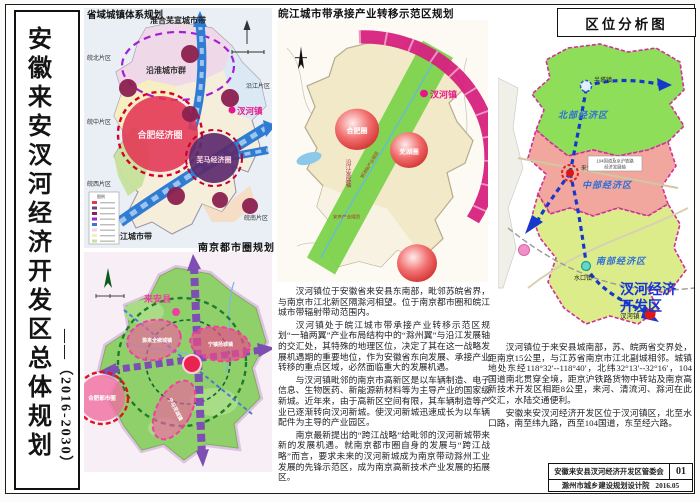 This screenshot has height=502, width=700. Describe the element at coordinates (621, 261) in the screenshot. I see `zone-south-label: 南部经济区` at that location.